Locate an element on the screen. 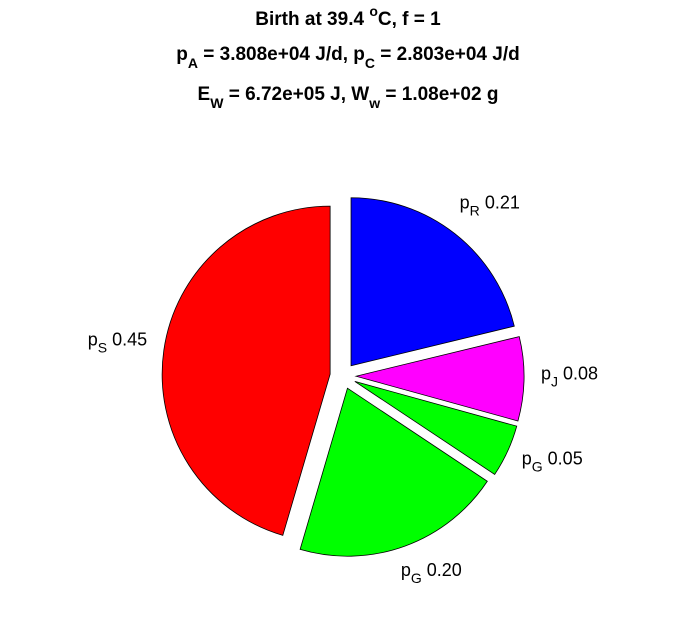  title-segment: A is located at coordinates (193, 63).